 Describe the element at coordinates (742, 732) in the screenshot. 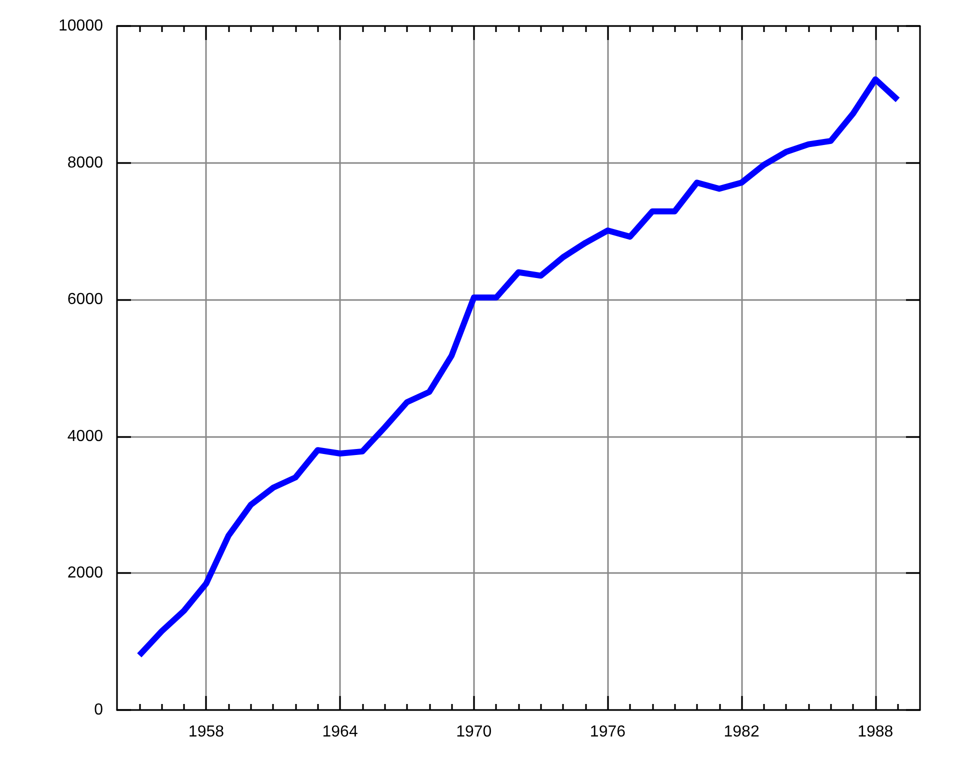

I see `x-tick-label: 1982` at that location.